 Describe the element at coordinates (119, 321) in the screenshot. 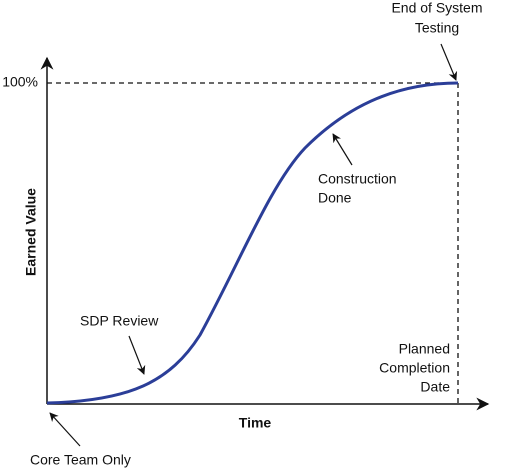

I see `annotation: SDP Review` at that location.